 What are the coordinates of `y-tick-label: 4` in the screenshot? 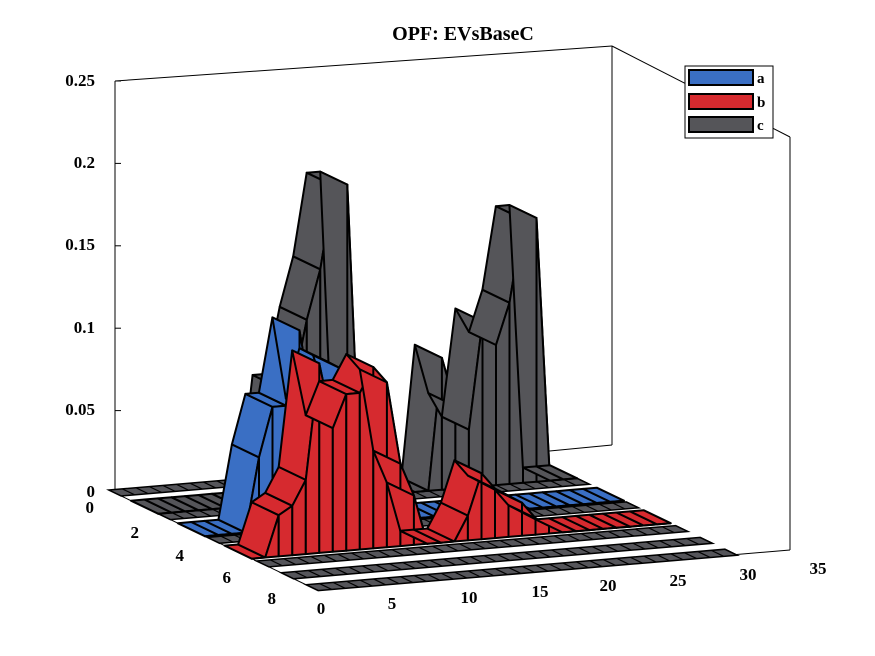 It's located at (180, 555).